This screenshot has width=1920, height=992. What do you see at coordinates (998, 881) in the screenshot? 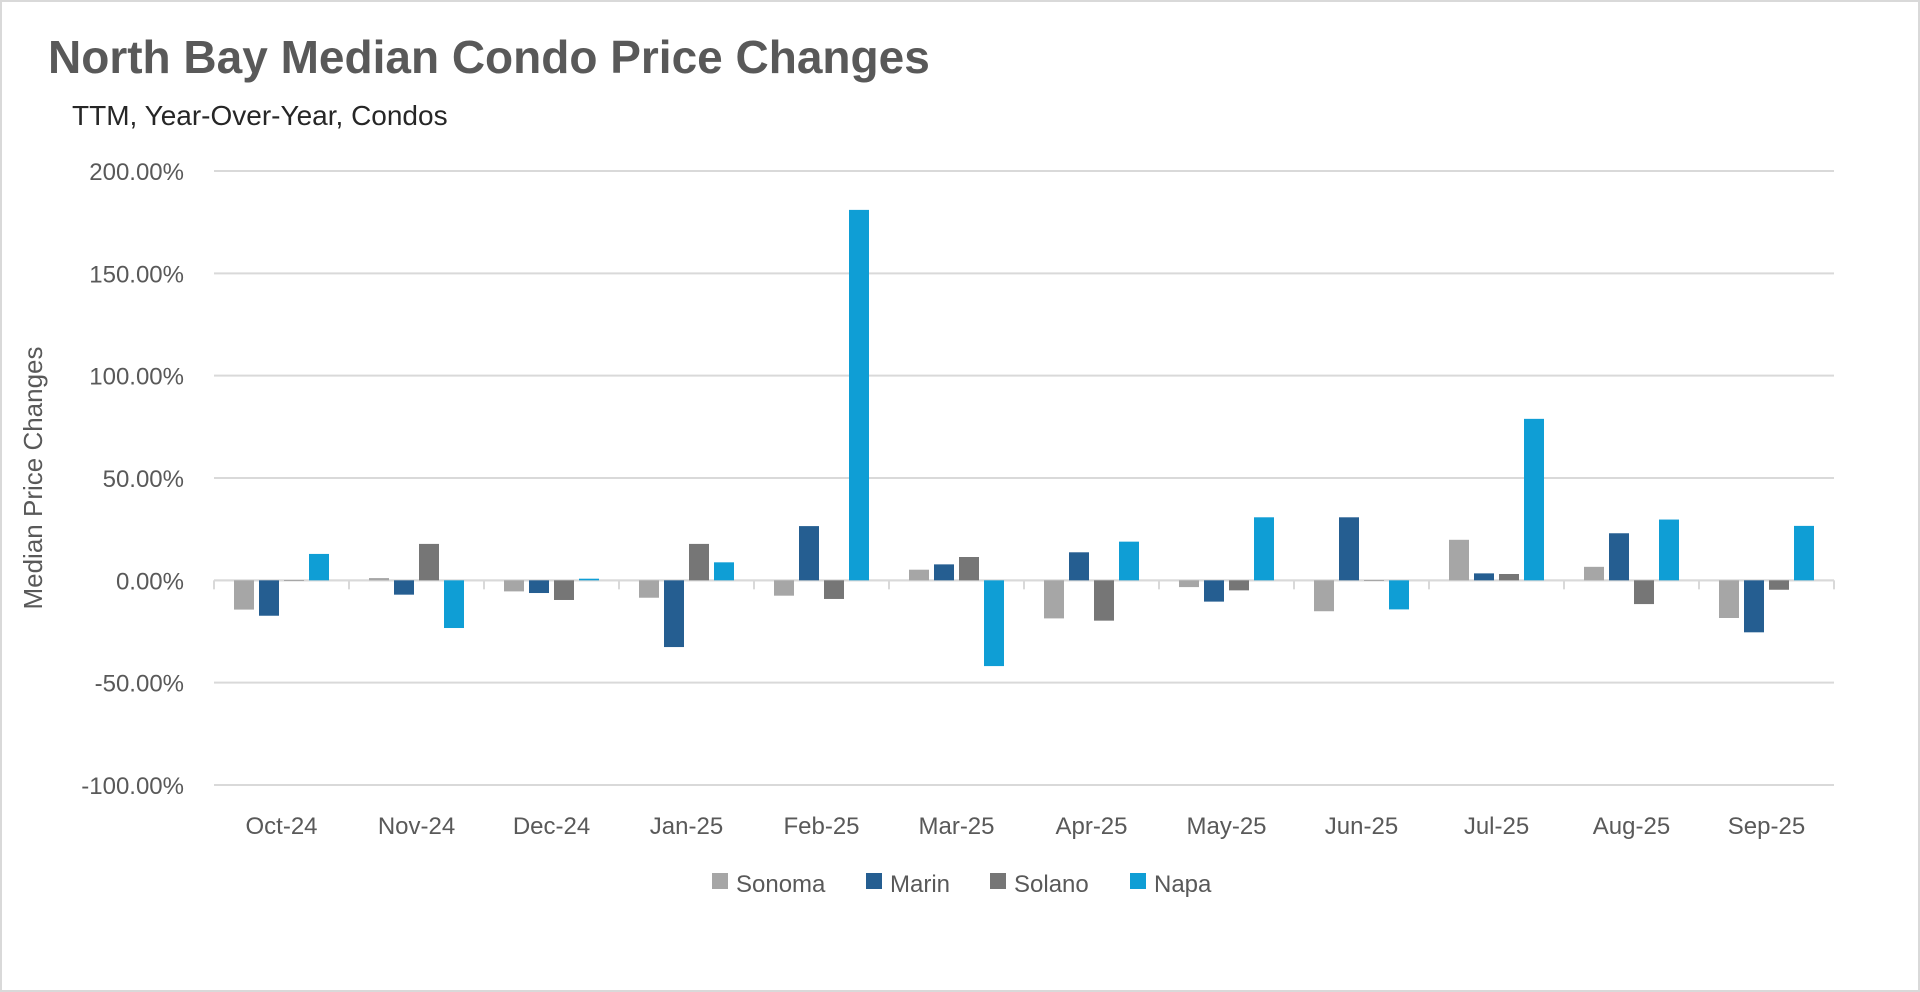
I see `legend-swatch-solano` at bounding box center [998, 881].